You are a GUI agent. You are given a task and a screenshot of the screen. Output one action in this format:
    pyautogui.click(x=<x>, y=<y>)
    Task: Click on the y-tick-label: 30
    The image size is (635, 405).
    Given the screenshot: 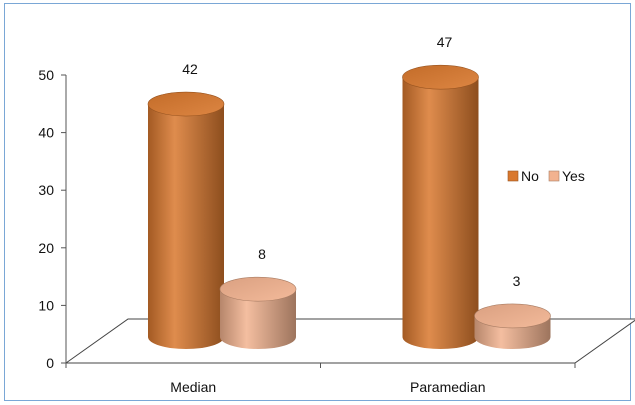 What is the action you would take?
    pyautogui.click(x=46, y=190)
    